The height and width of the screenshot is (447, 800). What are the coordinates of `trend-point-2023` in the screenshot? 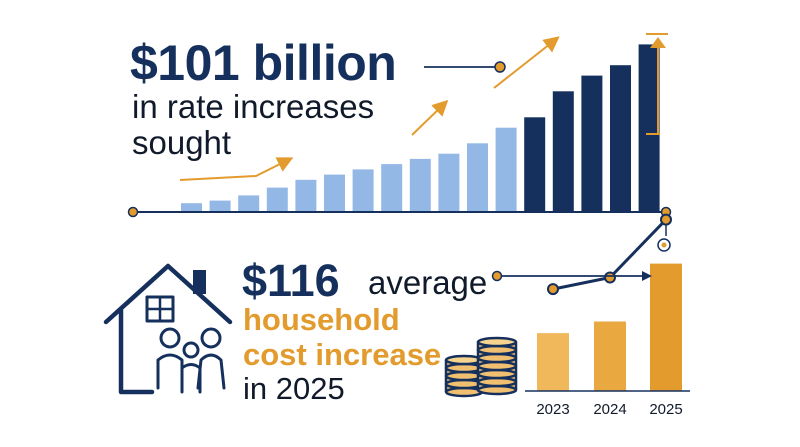 It's located at (553, 289).